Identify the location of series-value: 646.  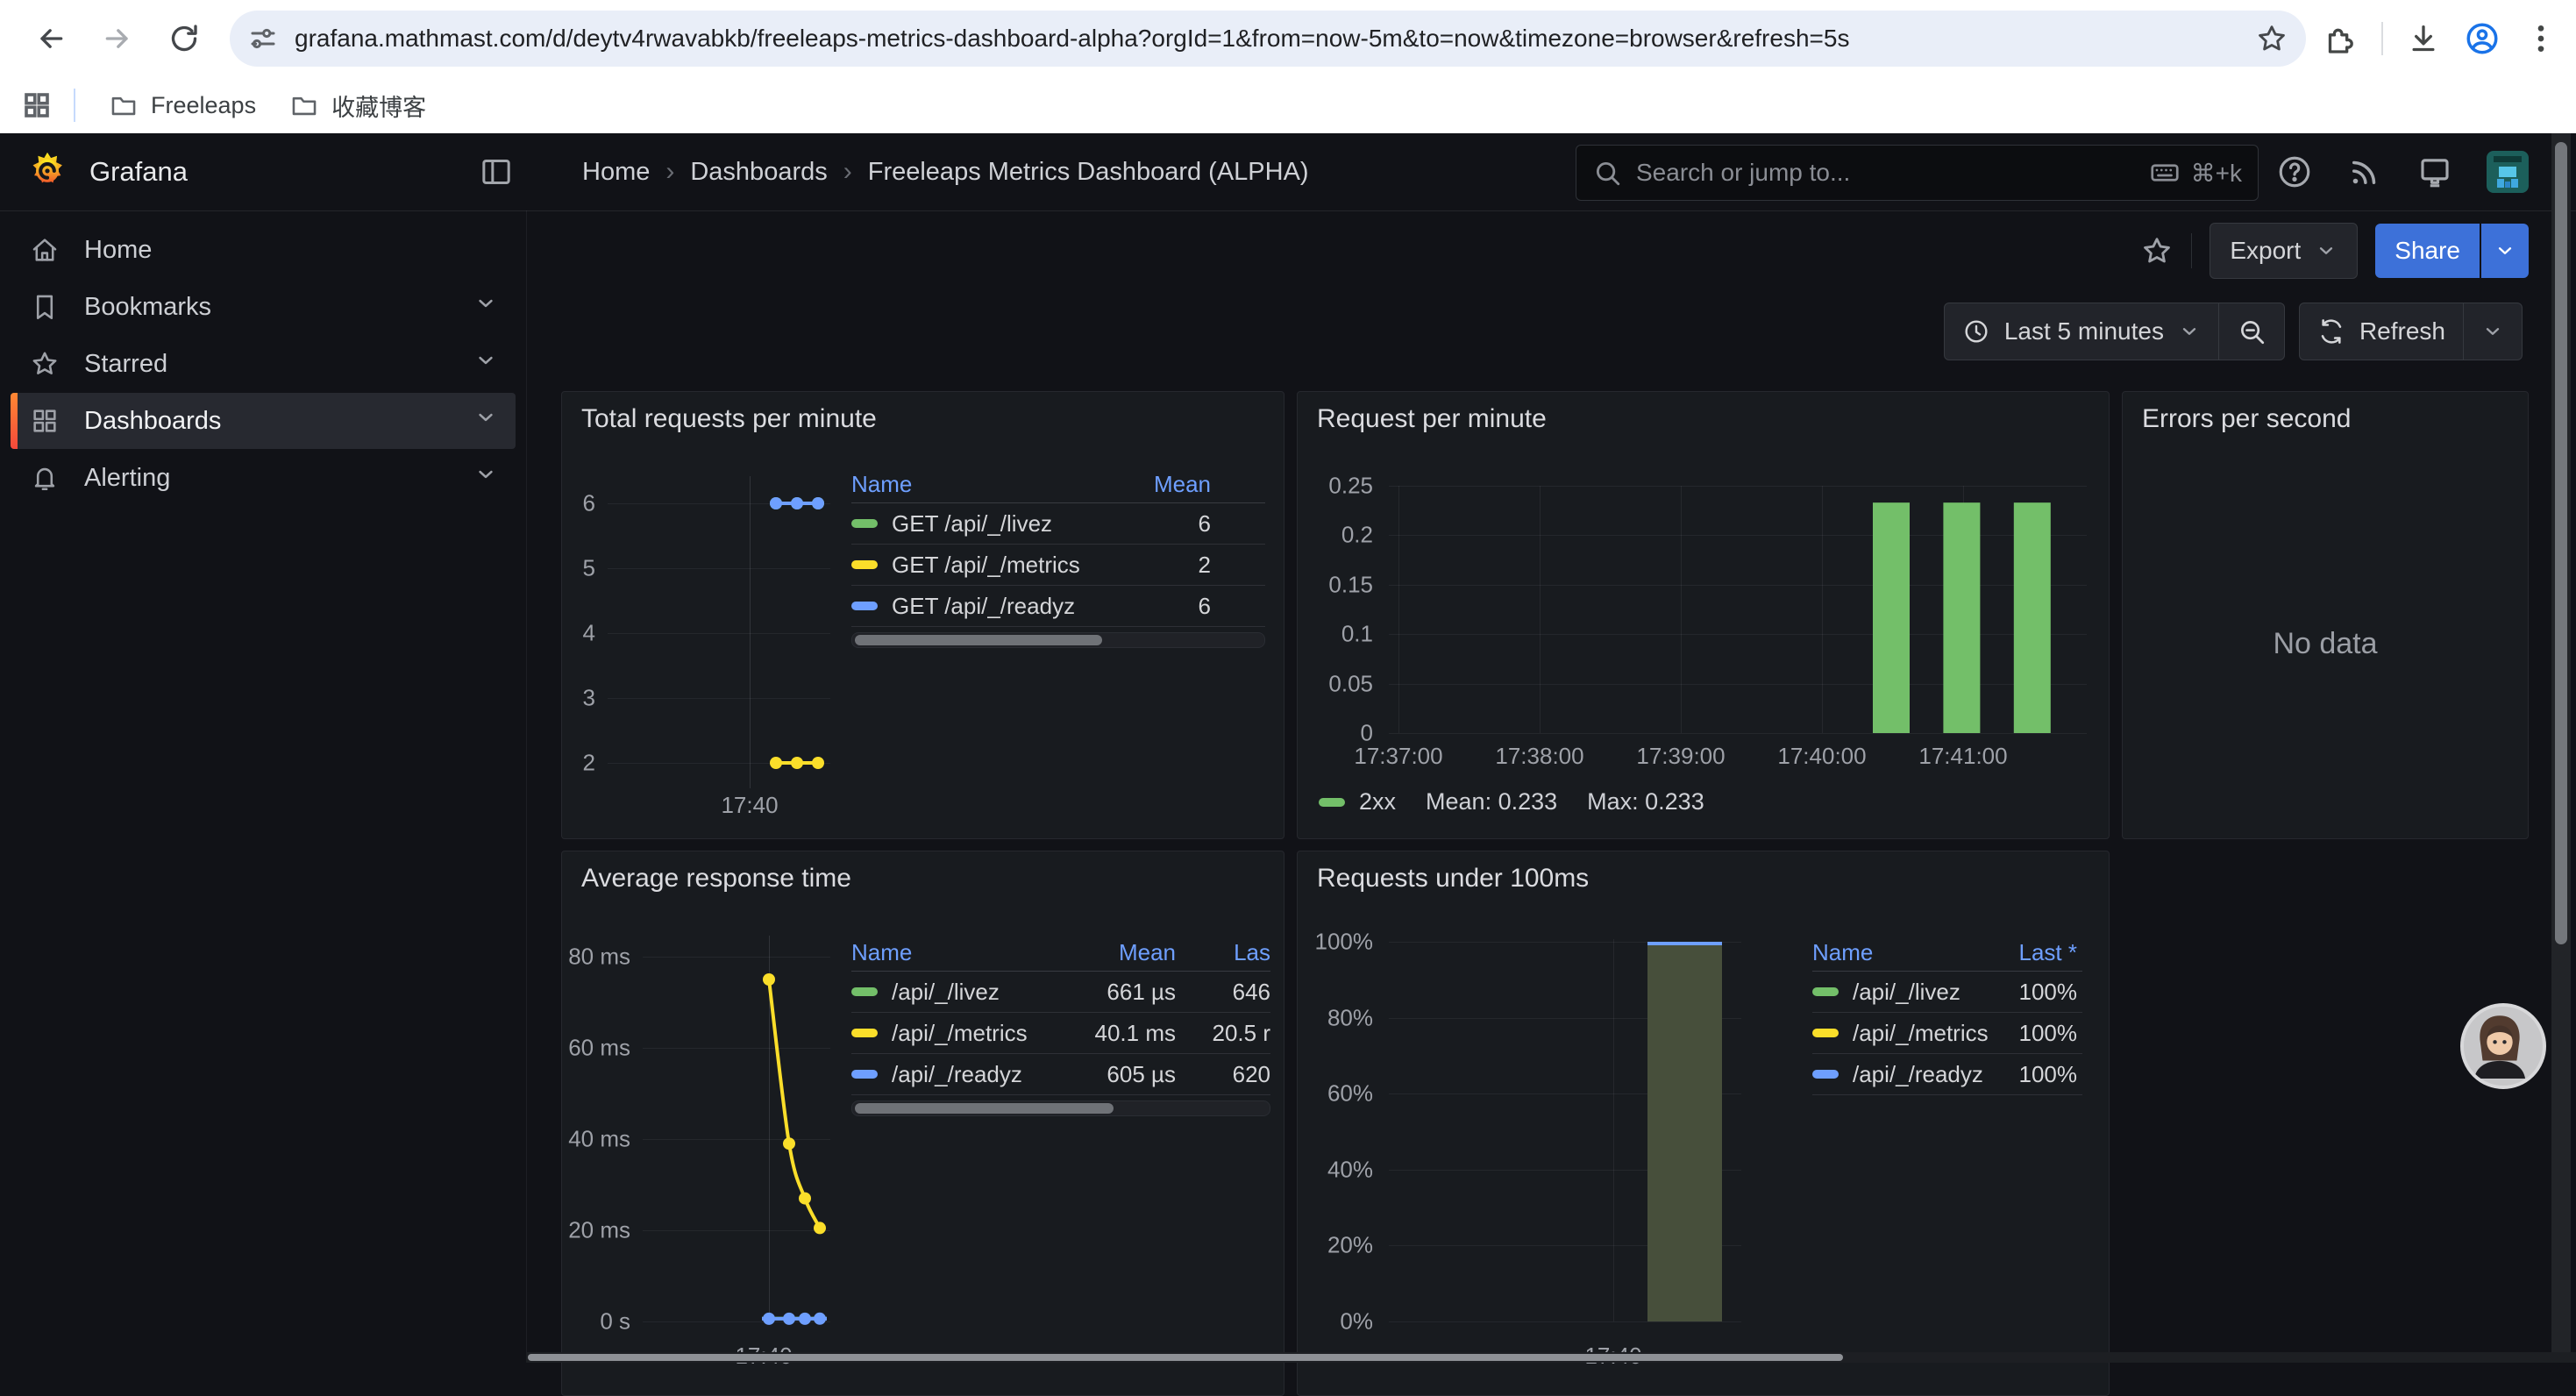
(1223, 992).